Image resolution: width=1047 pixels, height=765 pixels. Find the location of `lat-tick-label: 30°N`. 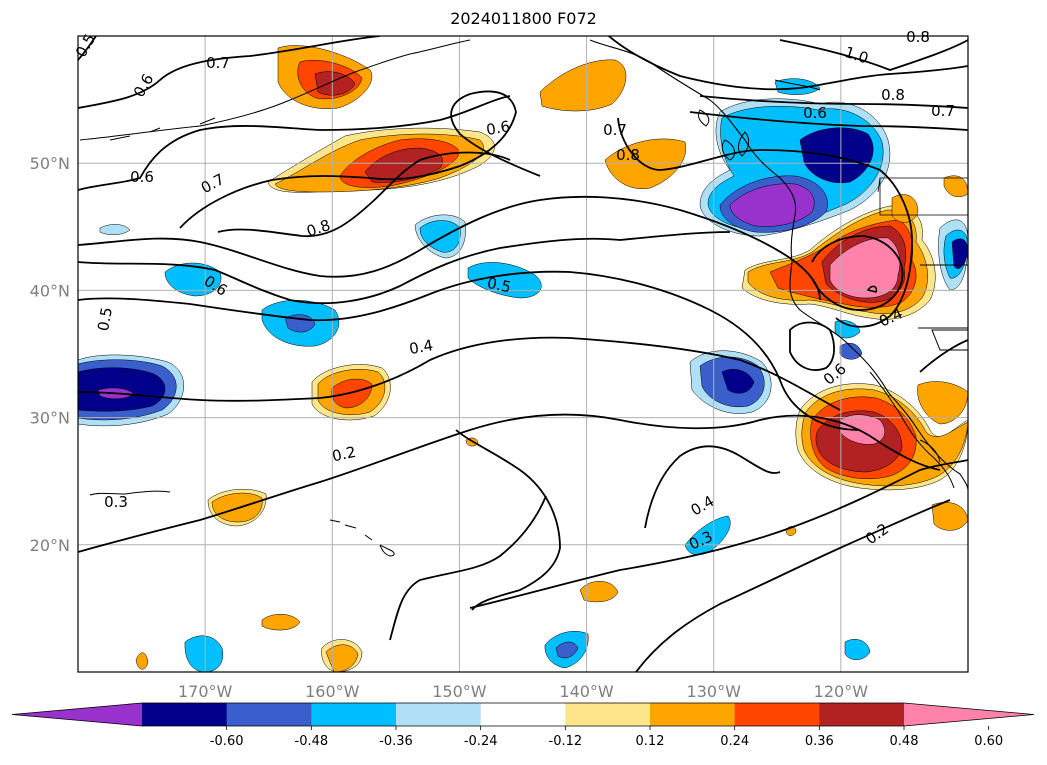

lat-tick-label: 30°N is located at coordinates (50, 418).